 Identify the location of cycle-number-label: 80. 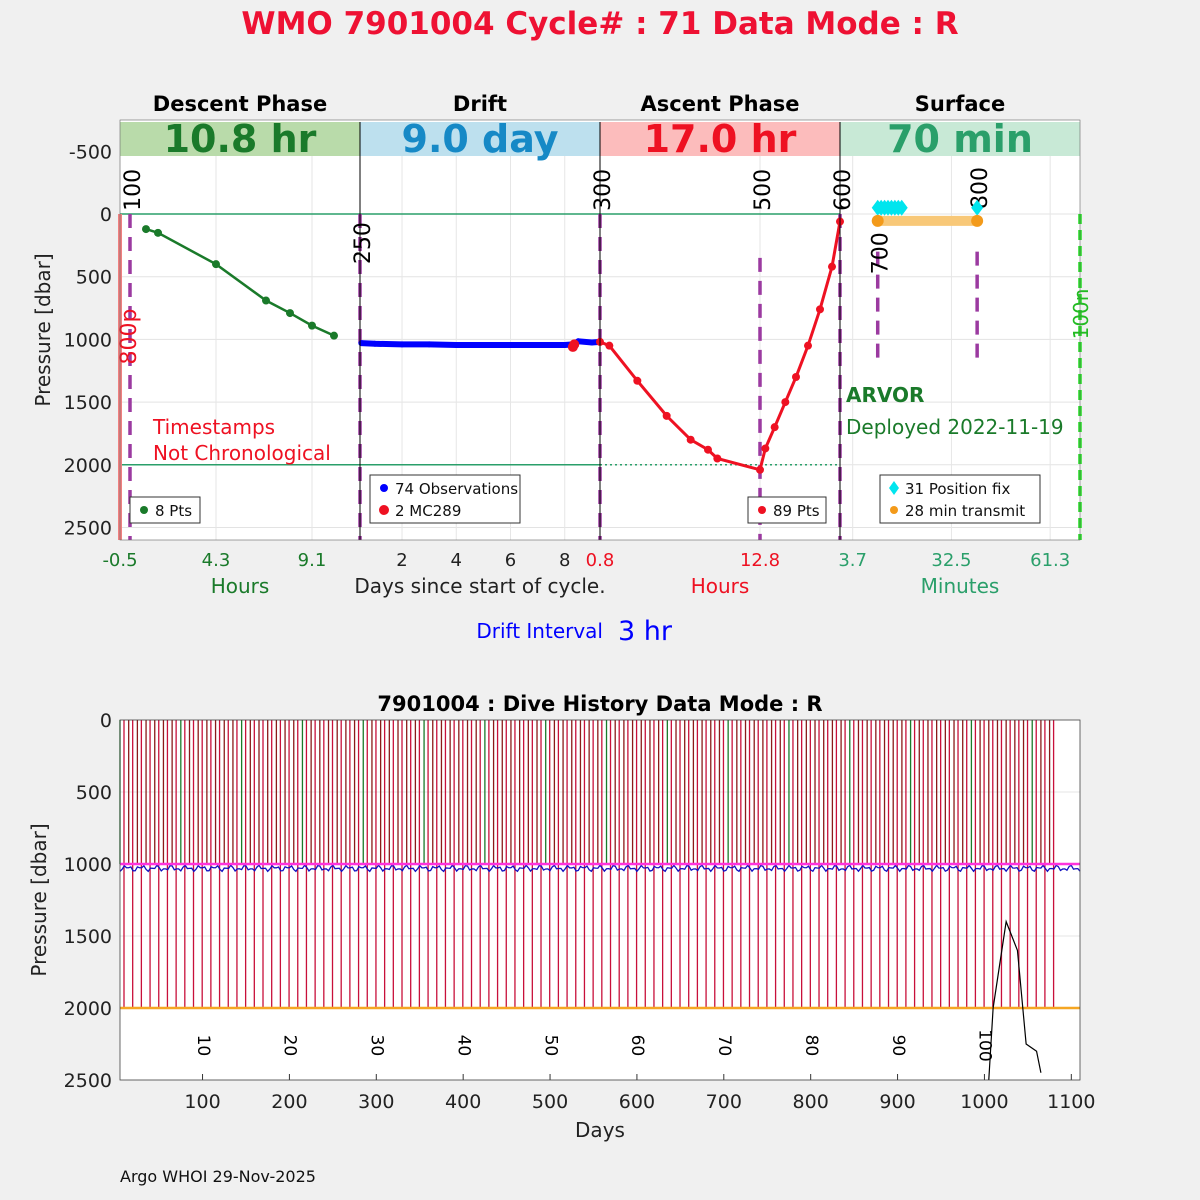
(811, 1046).